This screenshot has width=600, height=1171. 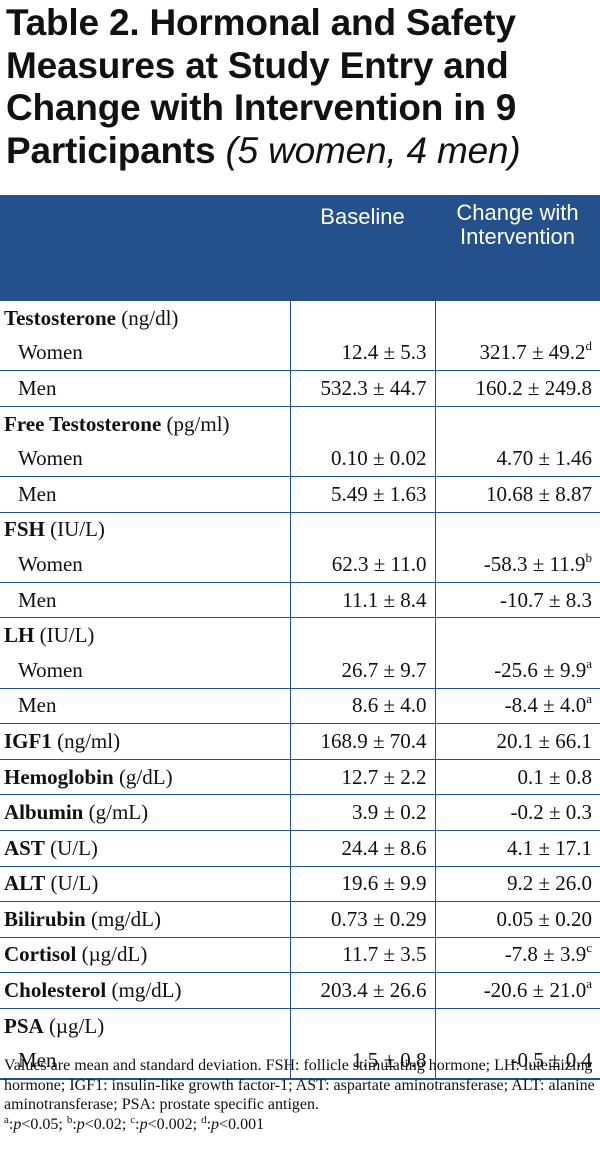 I want to click on change-value: -0.2 ± 0.3, so click(x=551, y=812).